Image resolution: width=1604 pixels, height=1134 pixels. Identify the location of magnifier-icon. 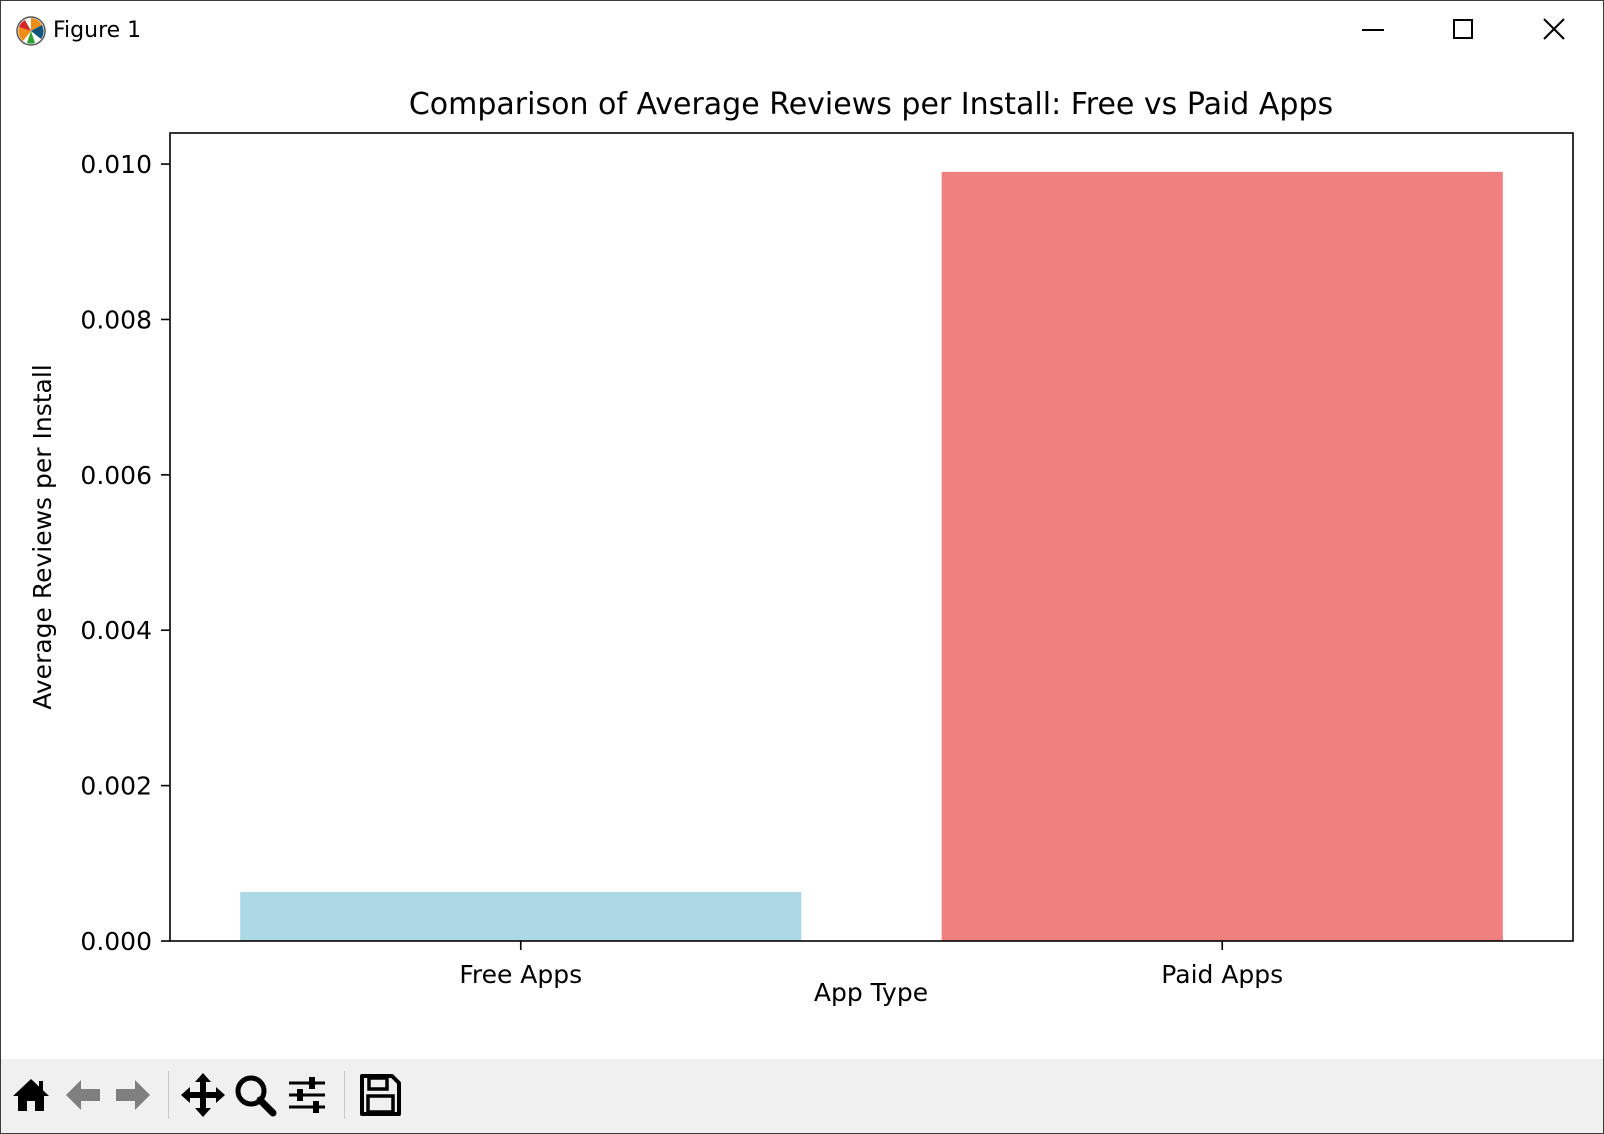
(256, 1096).